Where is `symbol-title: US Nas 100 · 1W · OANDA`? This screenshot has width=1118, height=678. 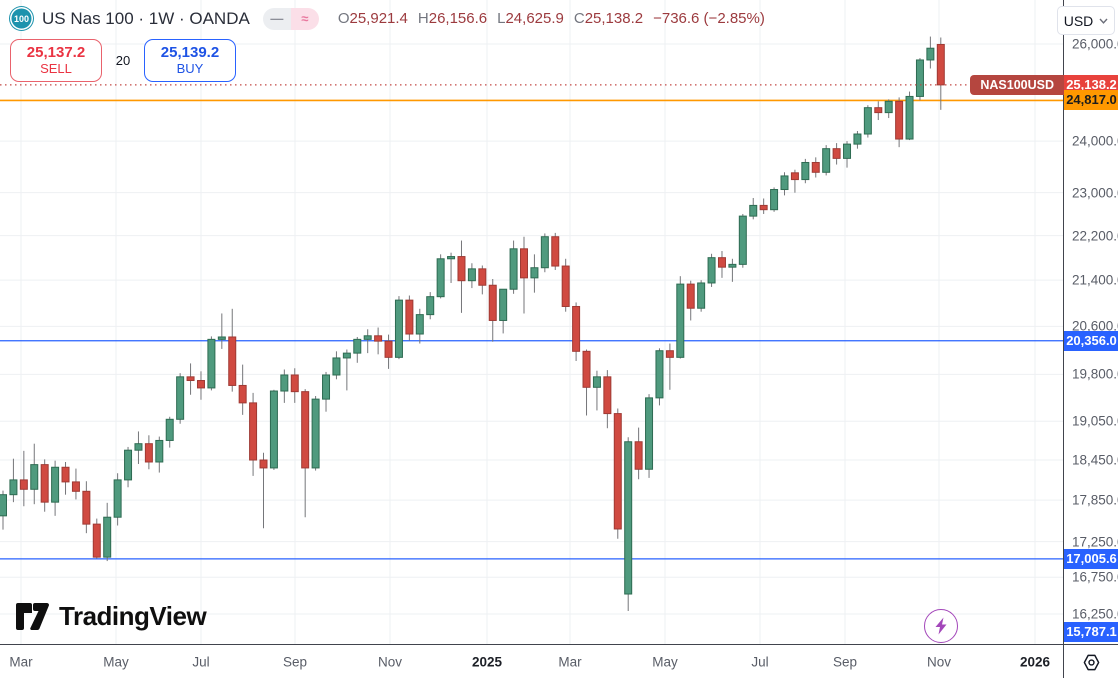
symbol-title: US Nas 100 · 1W · OANDA is located at coordinates (146, 18).